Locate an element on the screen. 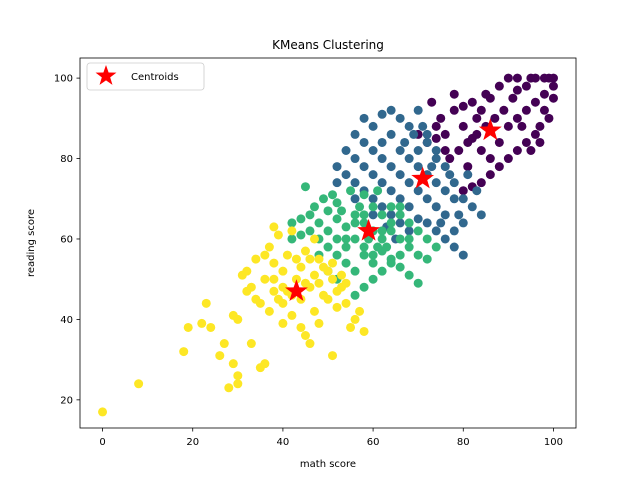 Image resolution: width=640 pixels, height=480 pixels. chart-title: KMeans Clustering is located at coordinates (328, 45).